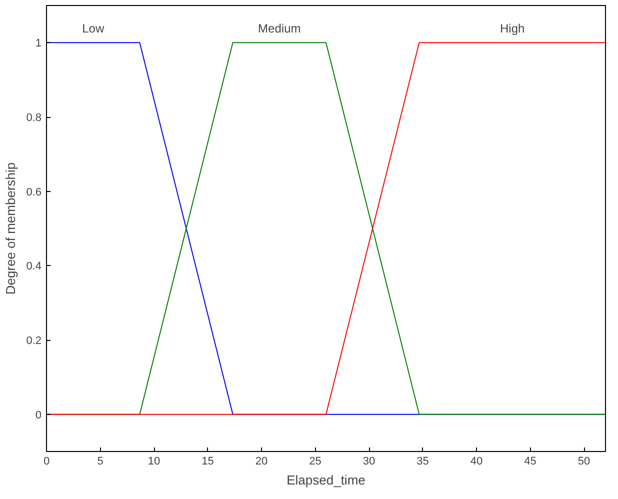 The width and height of the screenshot is (618, 499). What do you see at coordinates (530, 462) in the screenshot?
I see `x-tick-label: 45` at bounding box center [530, 462].